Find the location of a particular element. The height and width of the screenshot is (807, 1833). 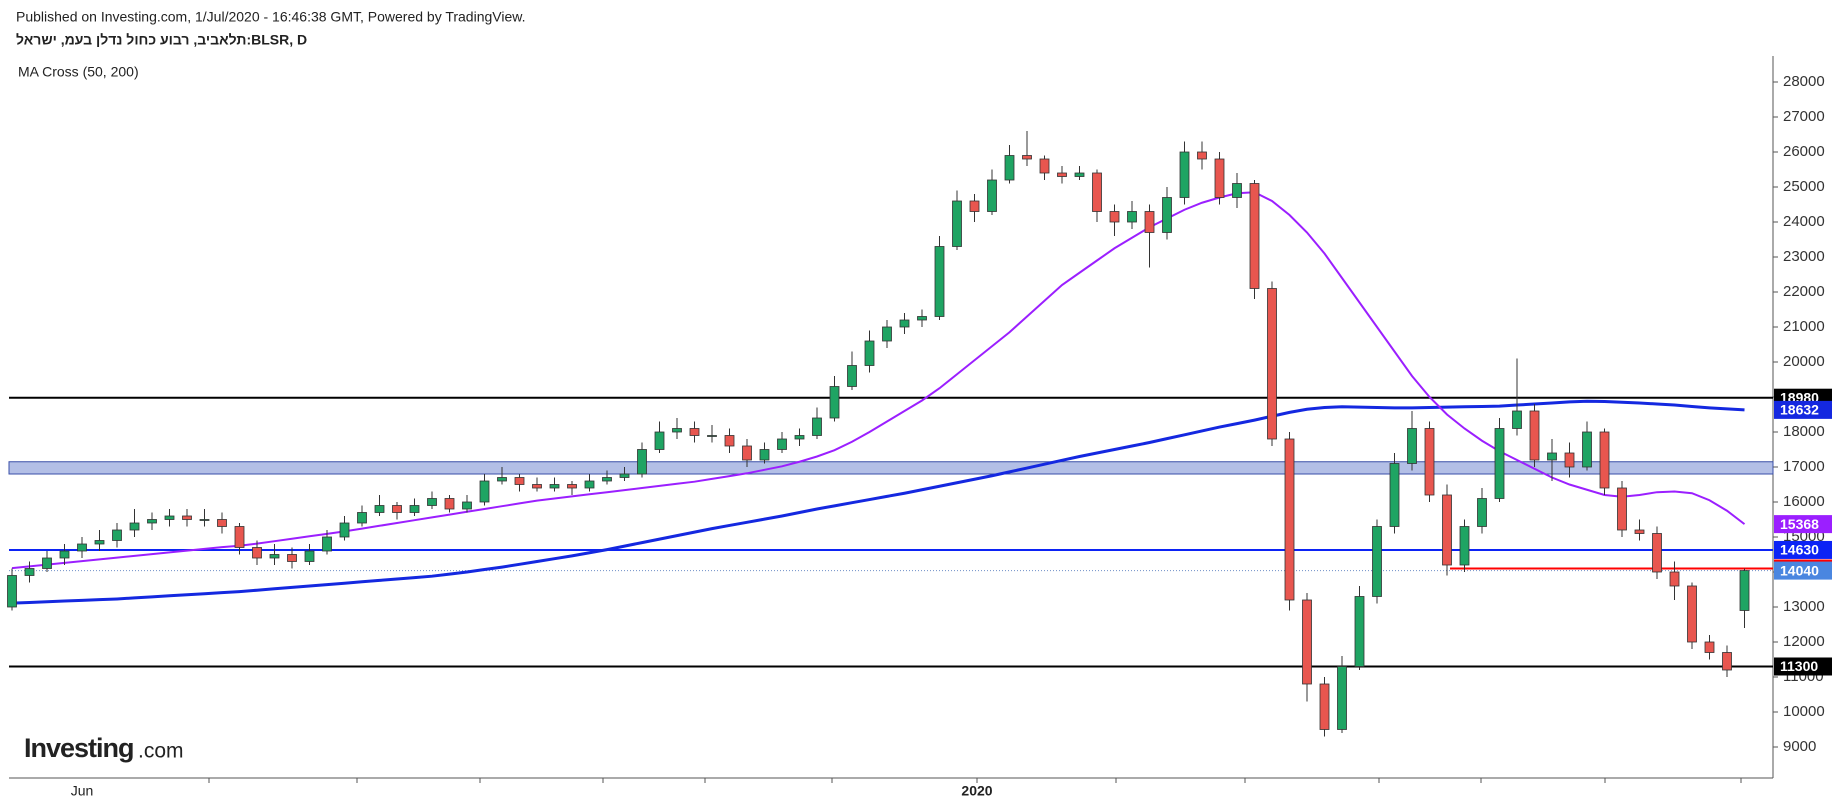

y-tick-label: 20000 is located at coordinates (1804, 361).